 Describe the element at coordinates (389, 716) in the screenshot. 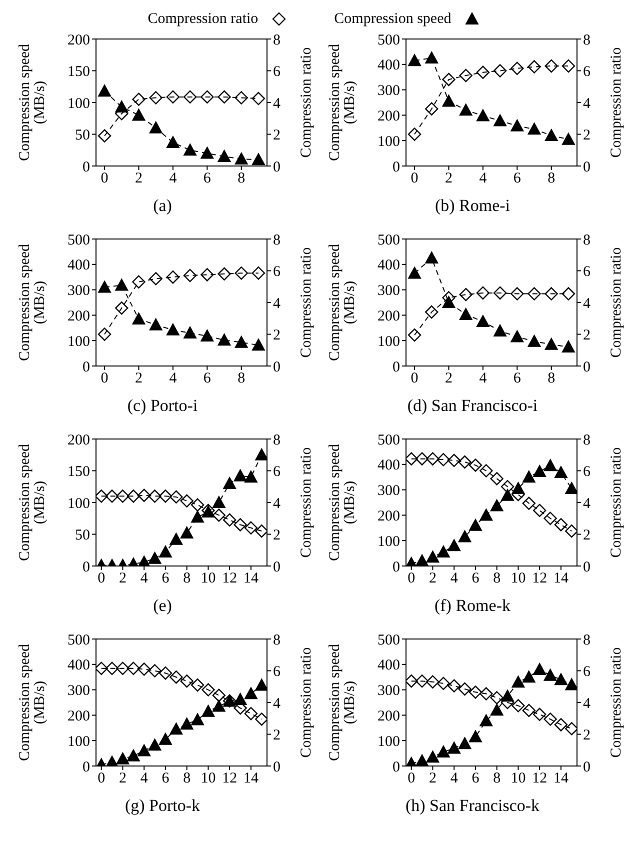

I see `y-tick-label: 200` at that location.